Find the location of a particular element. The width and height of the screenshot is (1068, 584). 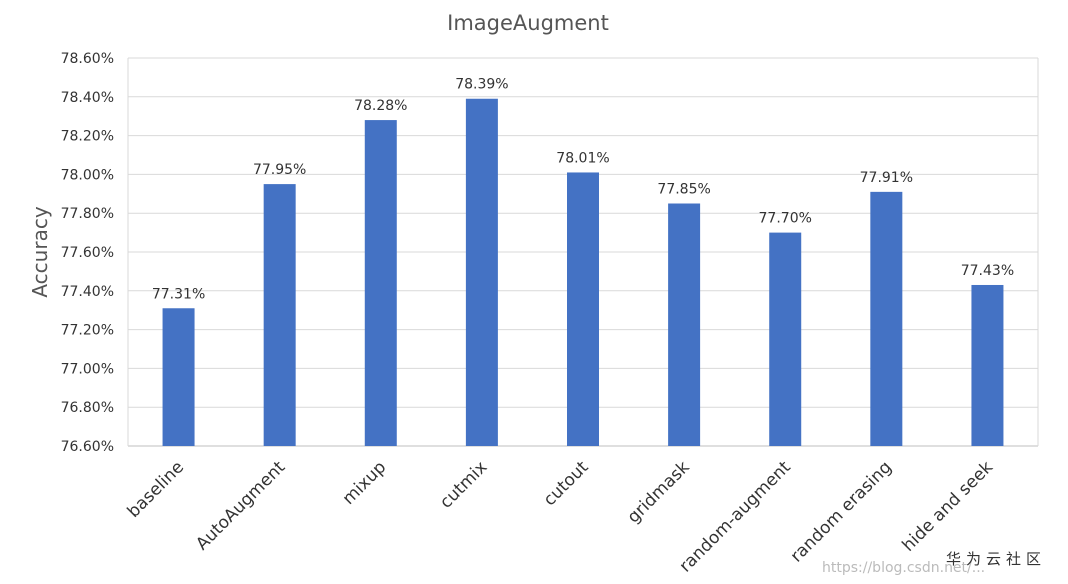

y-tick-label: 77.80% is located at coordinates (87, 214).